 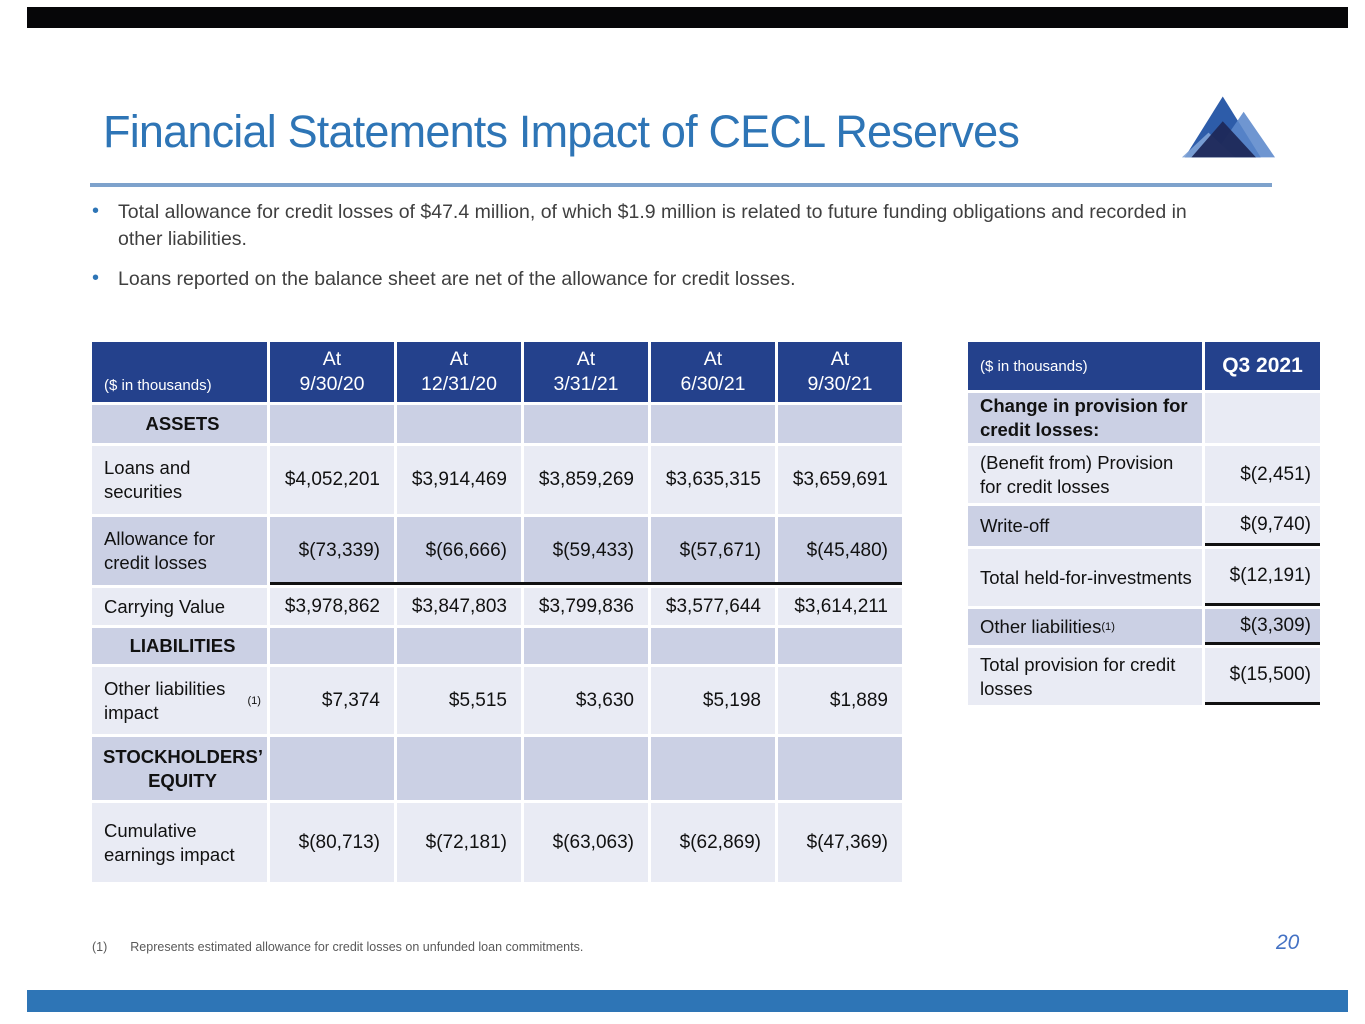 I want to click on row-label: Write-off, so click(x=1085, y=526).